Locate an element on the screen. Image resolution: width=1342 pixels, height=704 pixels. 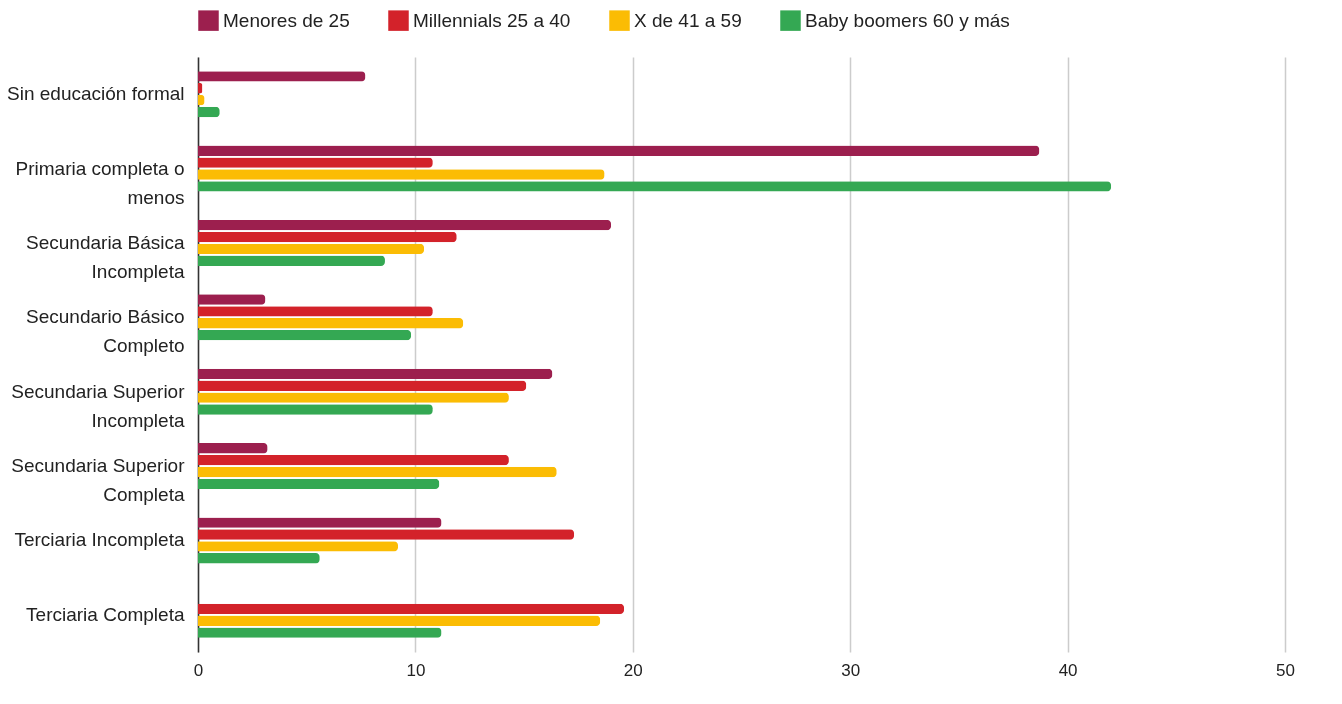
x-tick-label: 50 is located at coordinates (1285, 670).